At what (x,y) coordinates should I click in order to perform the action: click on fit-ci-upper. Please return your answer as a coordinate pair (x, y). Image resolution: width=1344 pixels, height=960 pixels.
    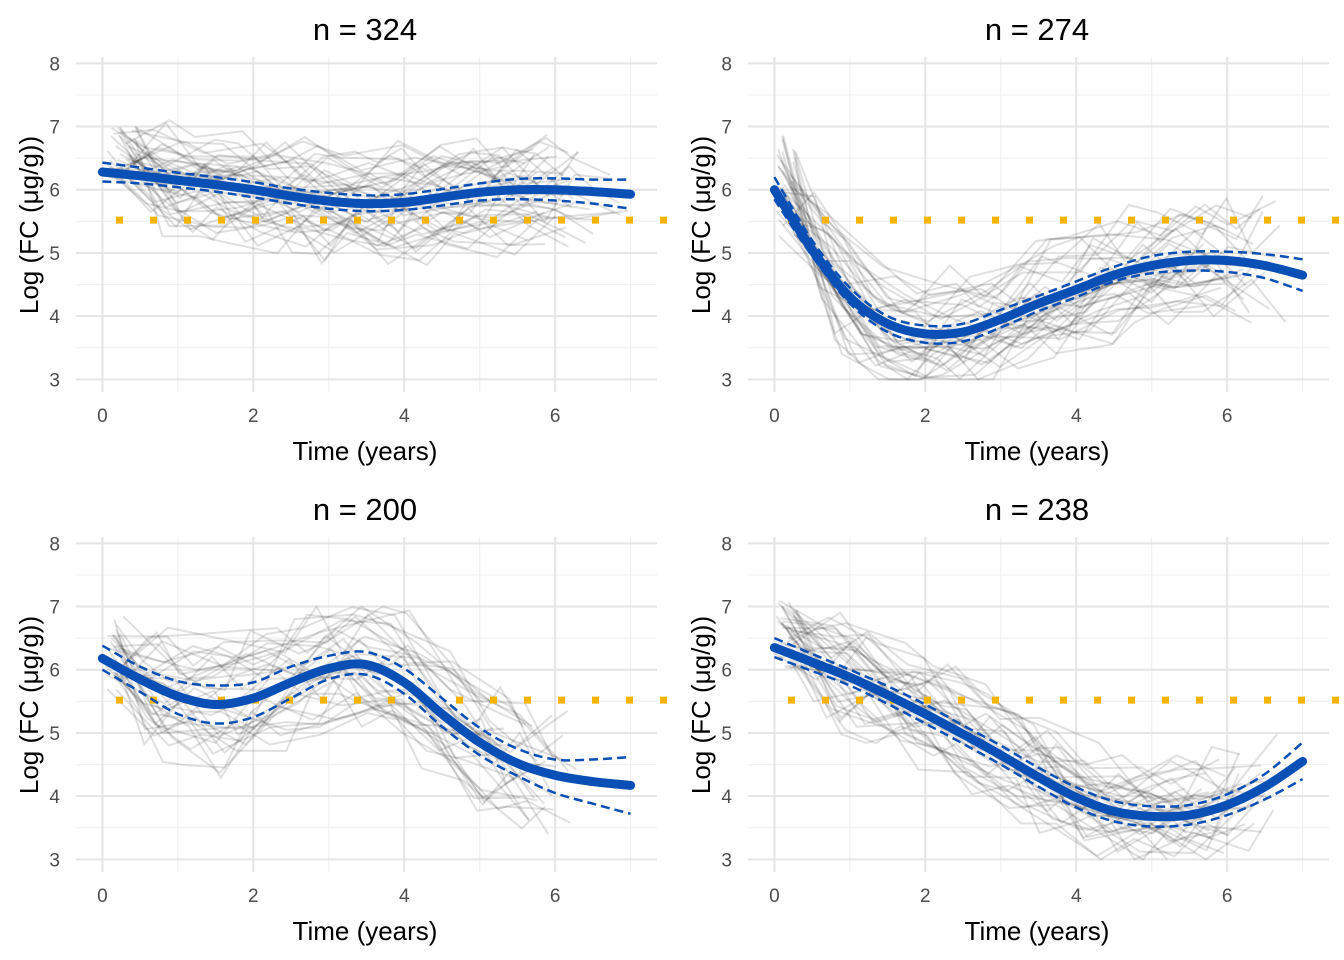
    Looking at the image, I should click on (1038, 722).